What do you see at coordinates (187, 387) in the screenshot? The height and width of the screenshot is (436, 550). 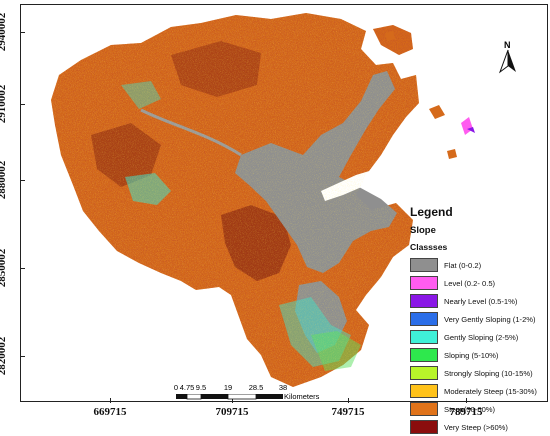 I see `scale-tick-label: 4.75` at bounding box center [187, 387].